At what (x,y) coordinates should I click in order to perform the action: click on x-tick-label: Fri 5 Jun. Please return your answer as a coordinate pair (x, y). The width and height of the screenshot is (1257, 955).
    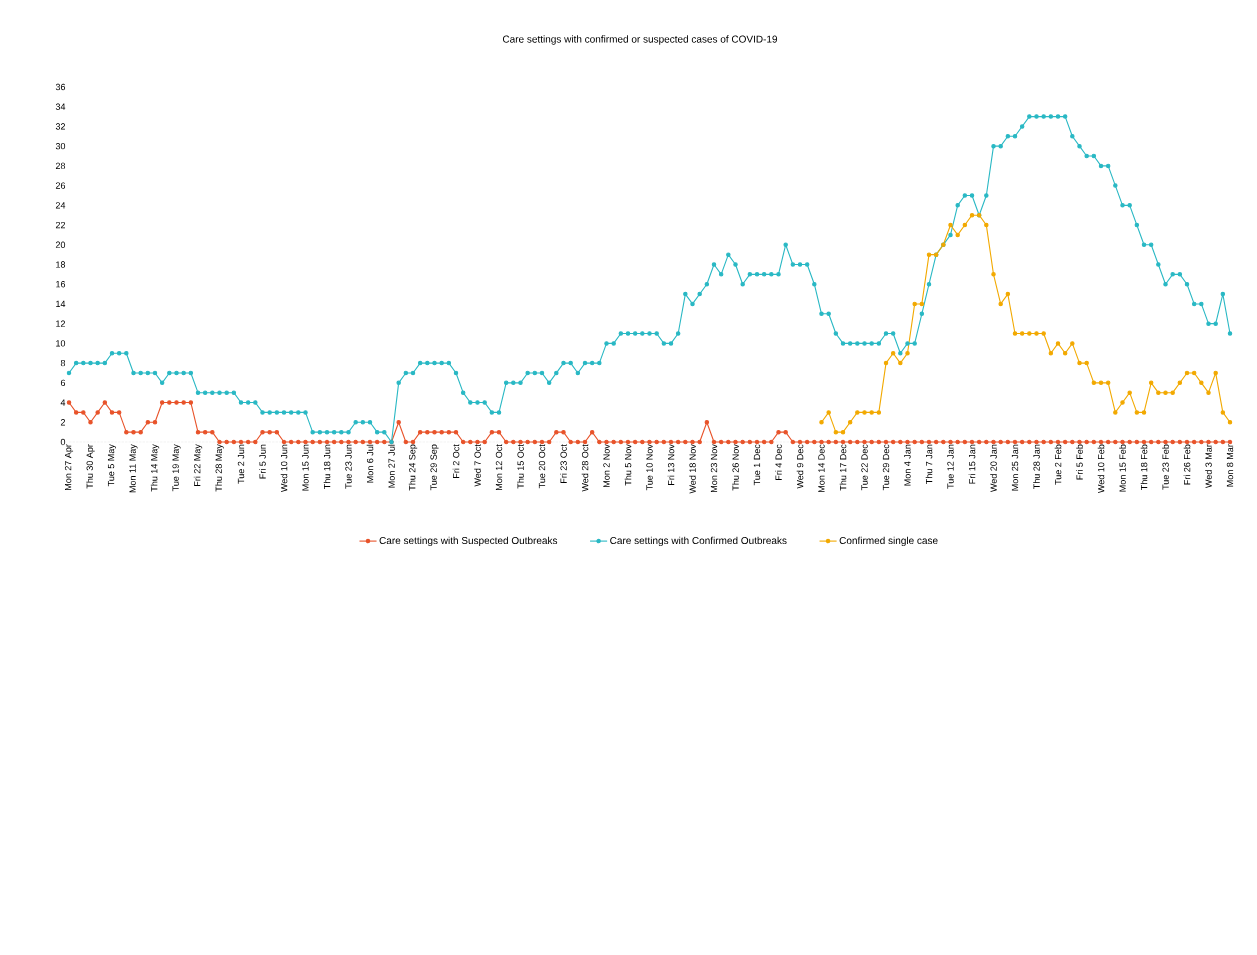
    Looking at the image, I should click on (262, 461).